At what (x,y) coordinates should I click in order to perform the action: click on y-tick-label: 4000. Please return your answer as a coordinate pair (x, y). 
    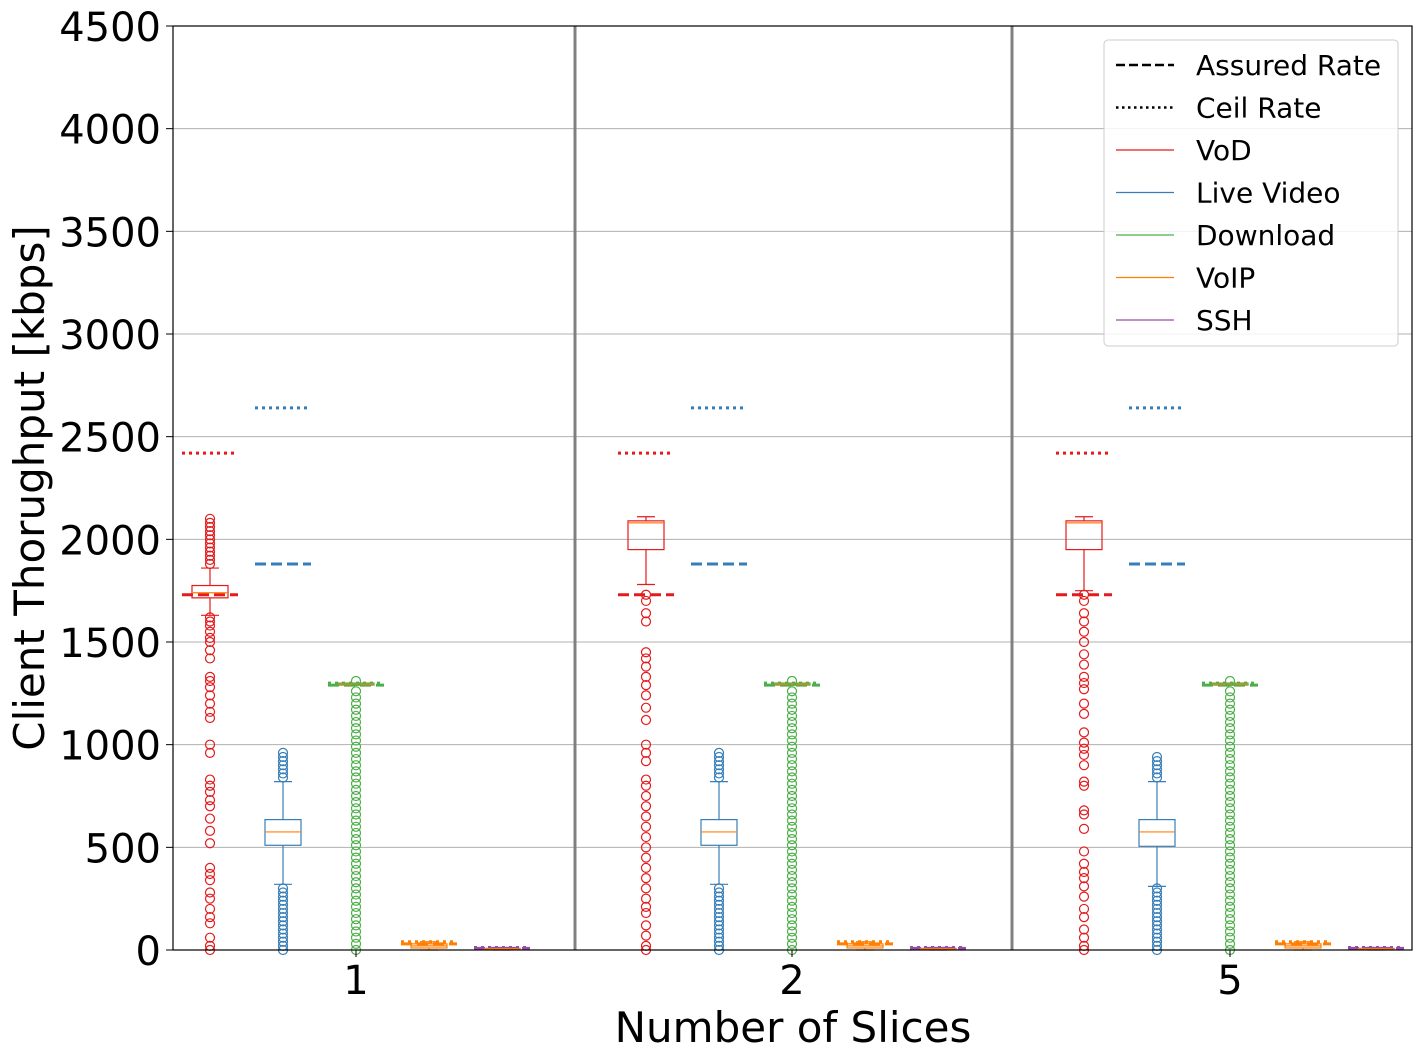
    Looking at the image, I should click on (110, 131).